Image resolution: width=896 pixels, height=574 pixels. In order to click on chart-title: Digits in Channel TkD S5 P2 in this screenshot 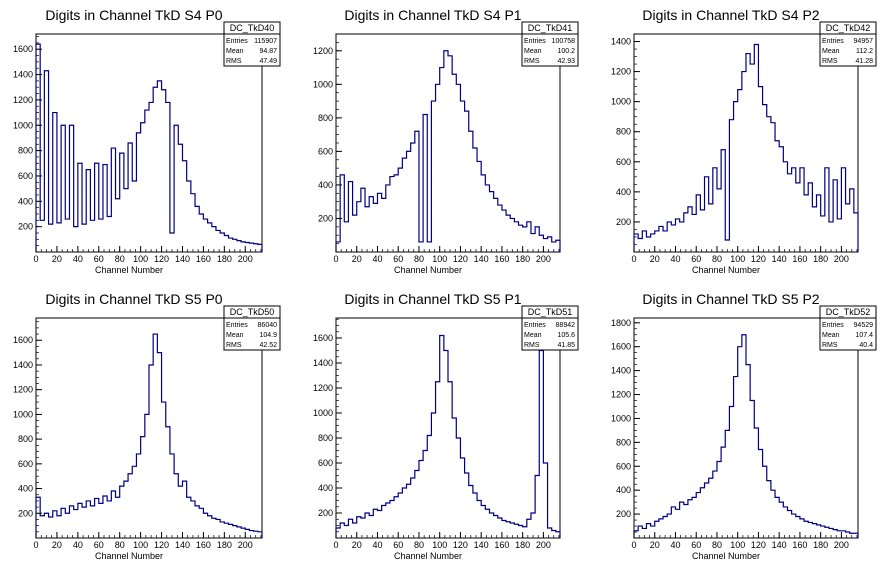, I will do `click(730, 299)`.